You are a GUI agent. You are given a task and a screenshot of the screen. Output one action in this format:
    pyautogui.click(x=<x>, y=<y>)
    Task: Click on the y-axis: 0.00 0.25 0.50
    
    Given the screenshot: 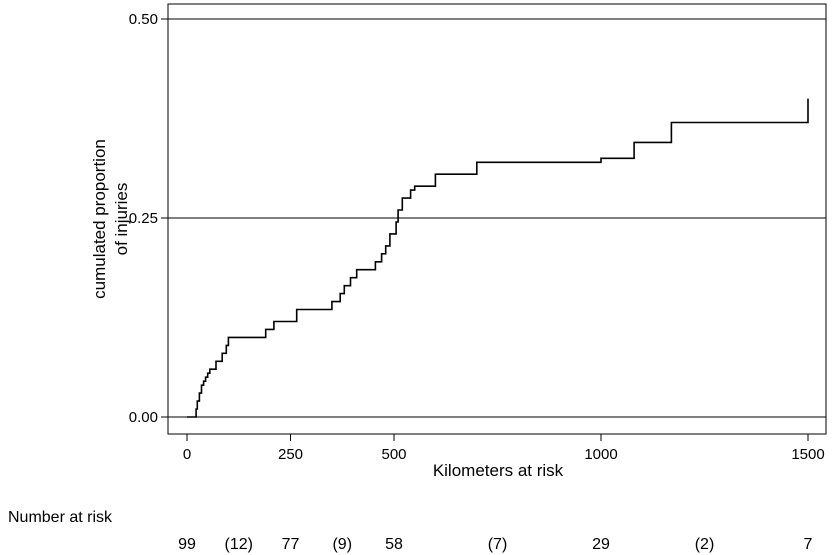 What is the action you would take?
    pyautogui.click(x=149, y=219)
    